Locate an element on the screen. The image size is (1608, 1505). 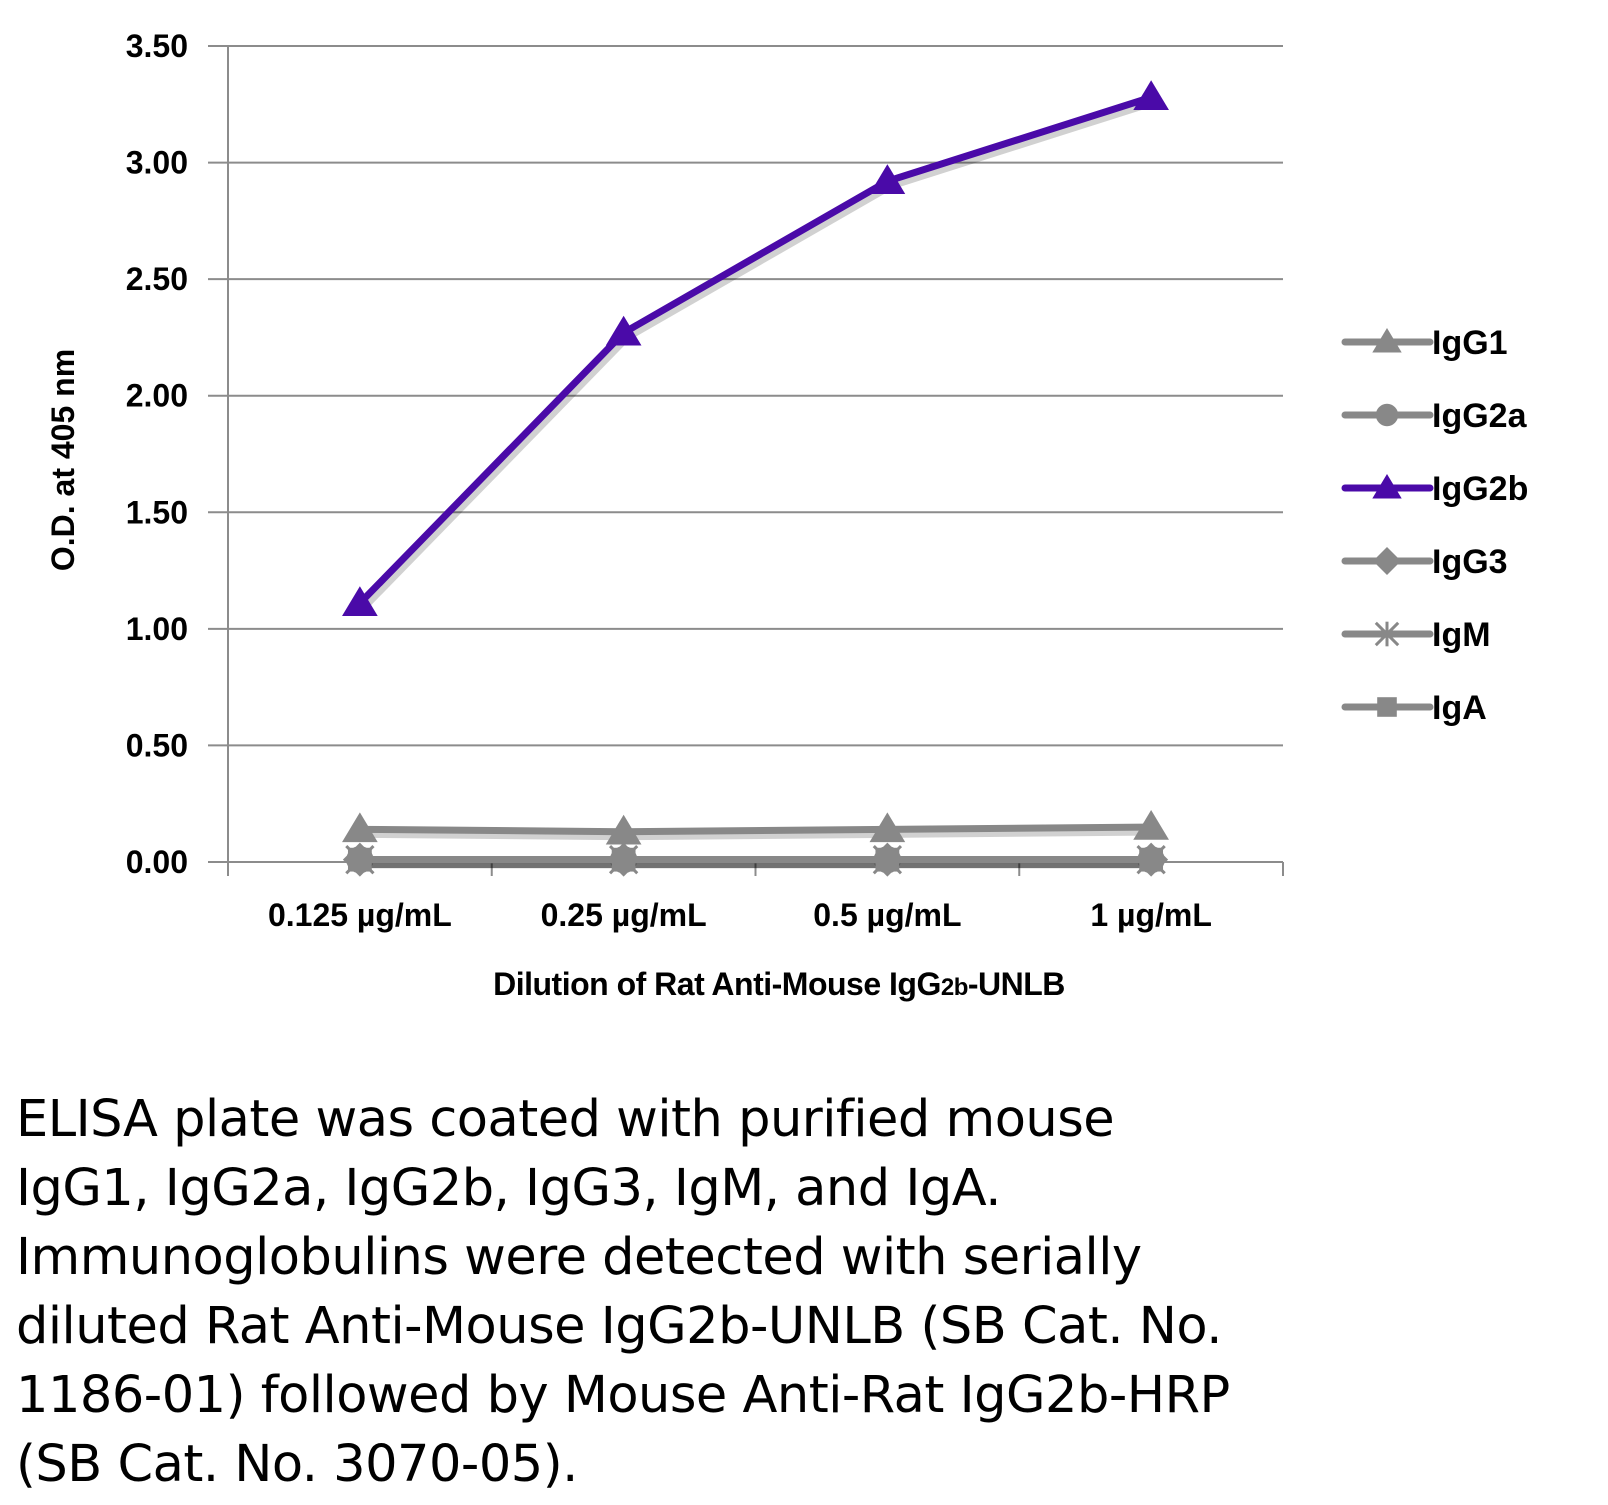
x-tick-label: 0.125 µg/mL is located at coordinates (360, 915).